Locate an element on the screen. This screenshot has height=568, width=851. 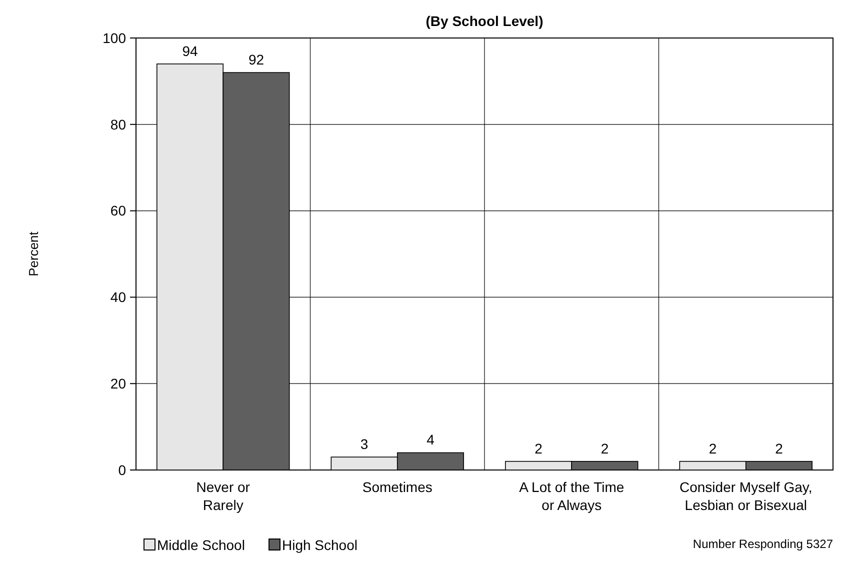
text: Number Responding 5327 is located at coordinates (763, 544).